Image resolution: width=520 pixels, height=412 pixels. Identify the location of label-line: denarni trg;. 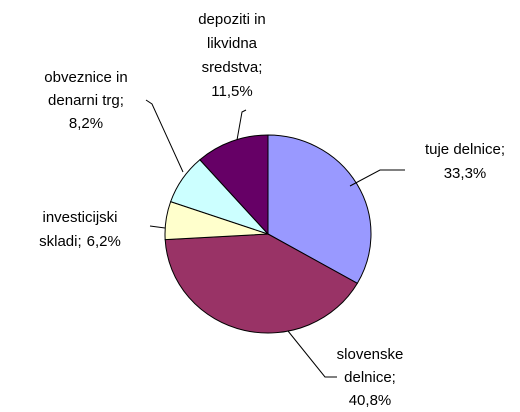
(86, 100).